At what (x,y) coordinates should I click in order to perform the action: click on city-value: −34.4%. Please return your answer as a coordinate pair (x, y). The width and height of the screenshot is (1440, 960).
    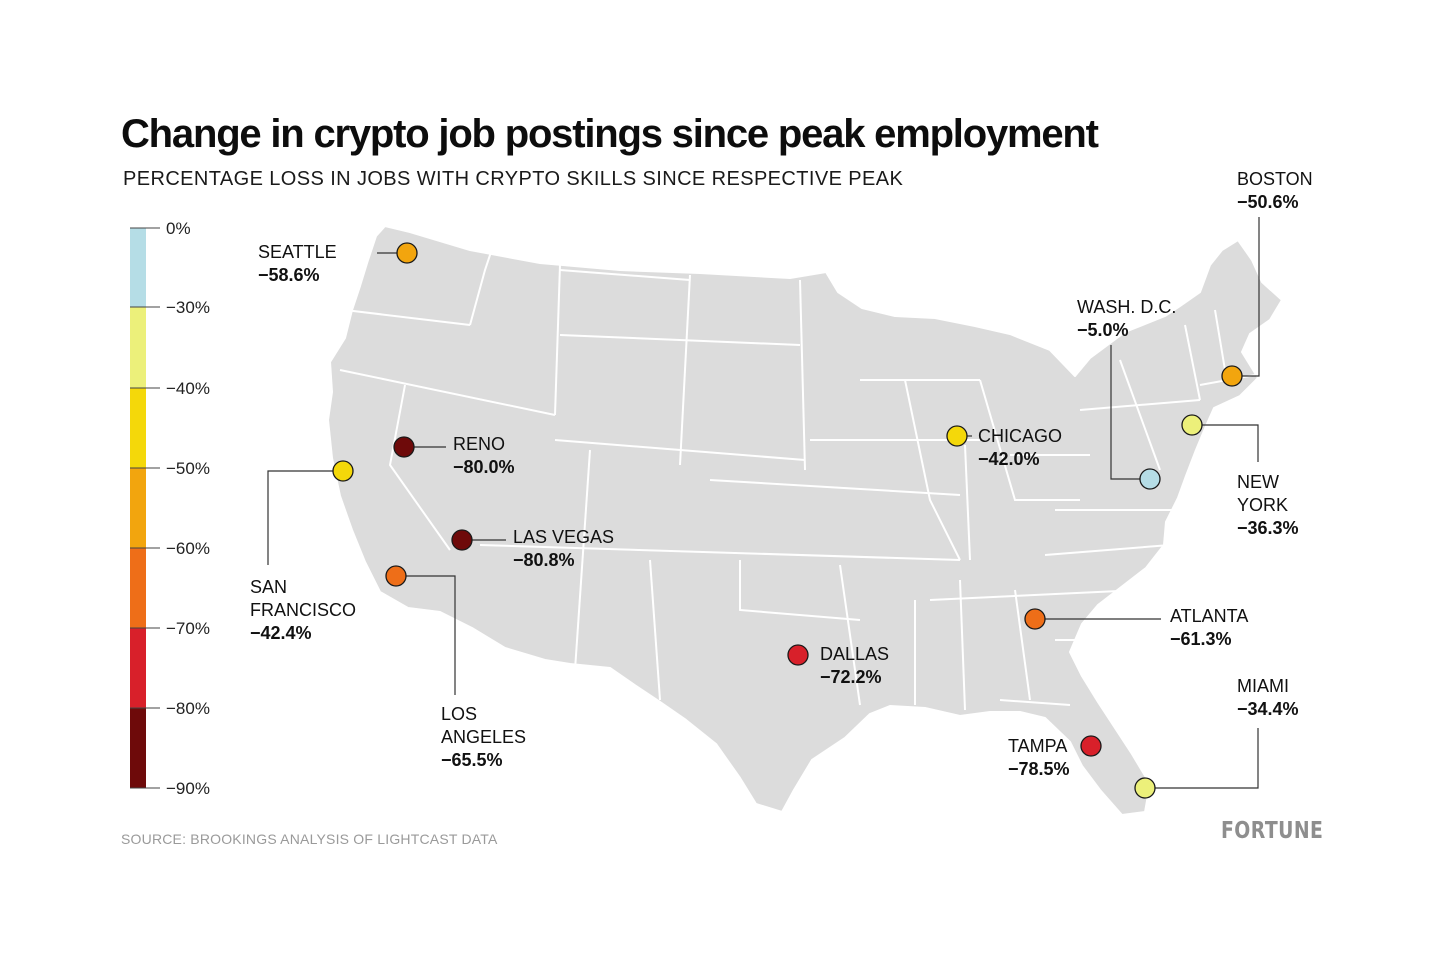
    Looking at the image, I should click on (1268, 709).